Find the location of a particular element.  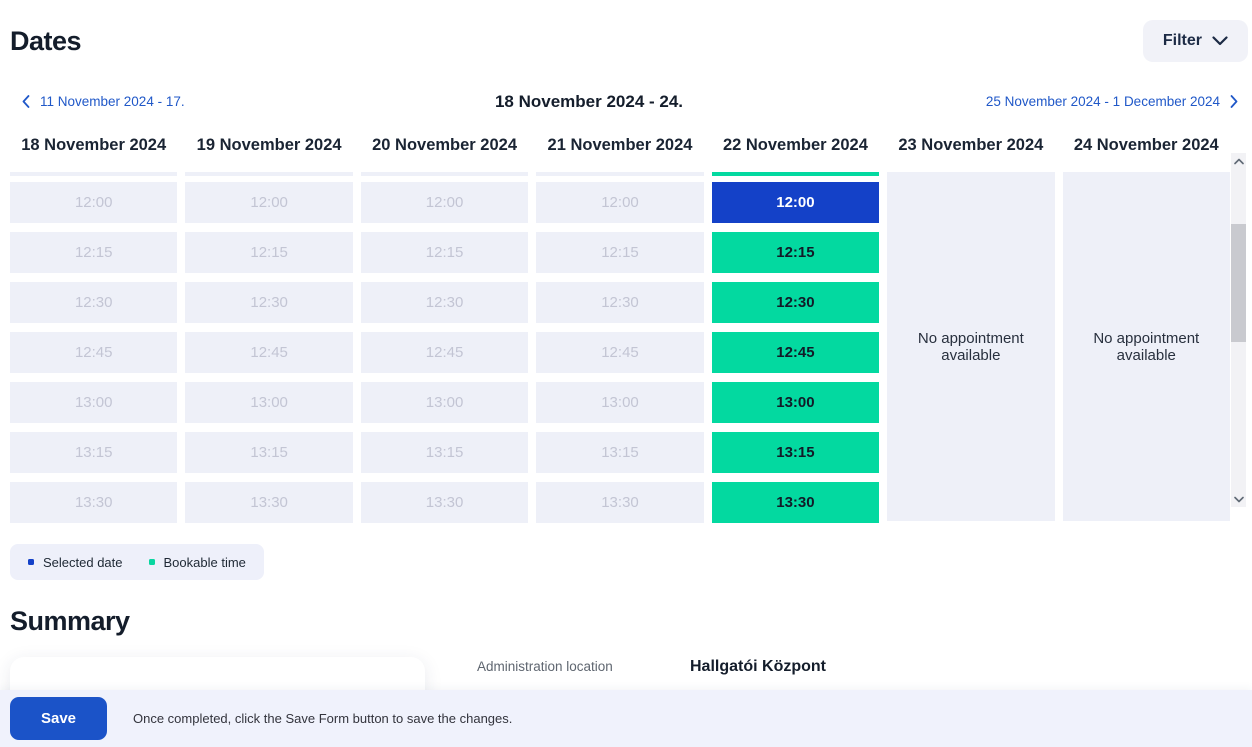

filter-button-label: Filter is located at coordinates (1182, 40).